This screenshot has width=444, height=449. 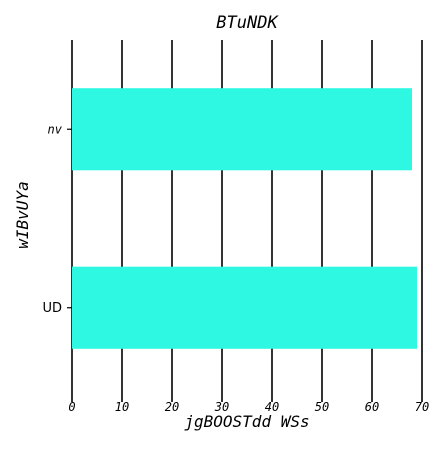 What do you see at coordinates (122, 407) in the screenshot?
I see `x-tick-label: 10` at bounding box center [122, 407].